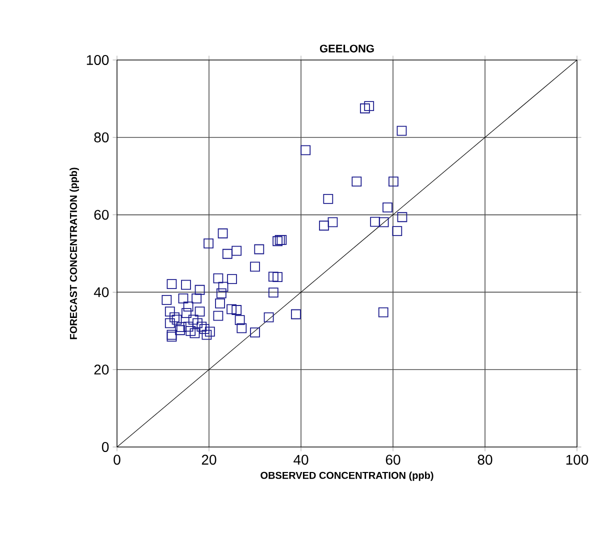 This screenshot has width=609, height=547. I want to click on chart-title: GEELONG, so click(347, 48).